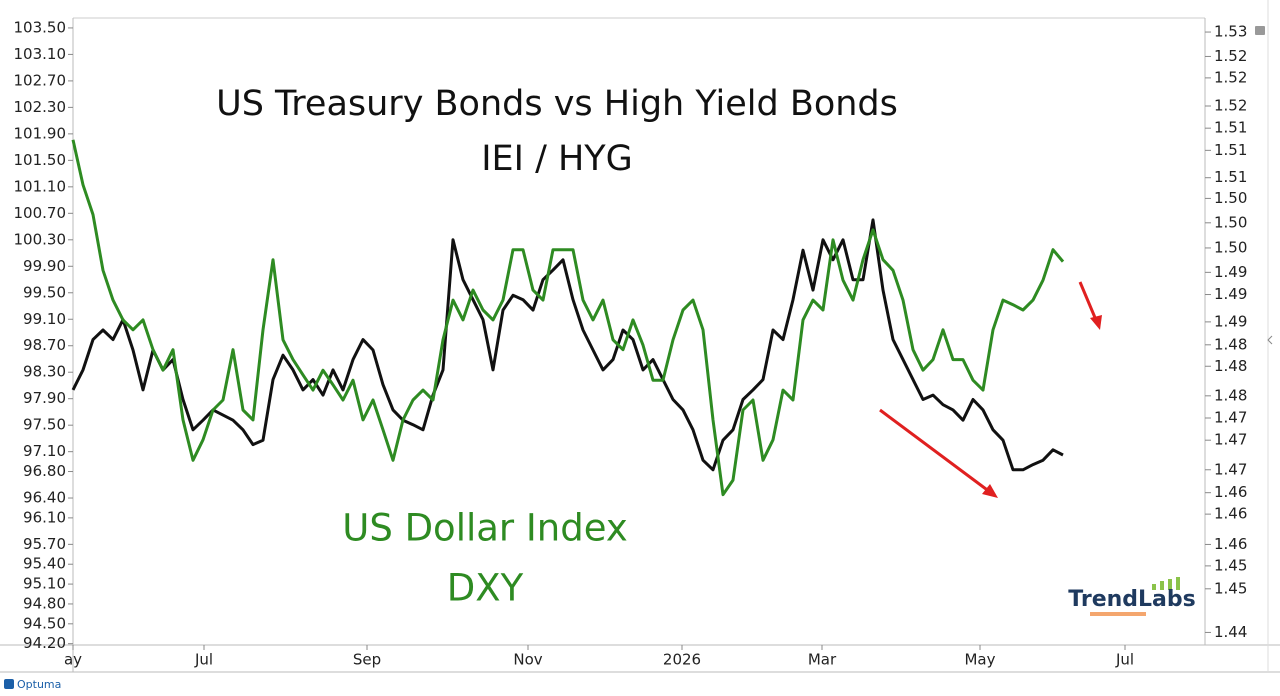 The width and height of the screenshot is (1280, 696). I want to click on y-tick-label: 103.50, so click(40, 27).